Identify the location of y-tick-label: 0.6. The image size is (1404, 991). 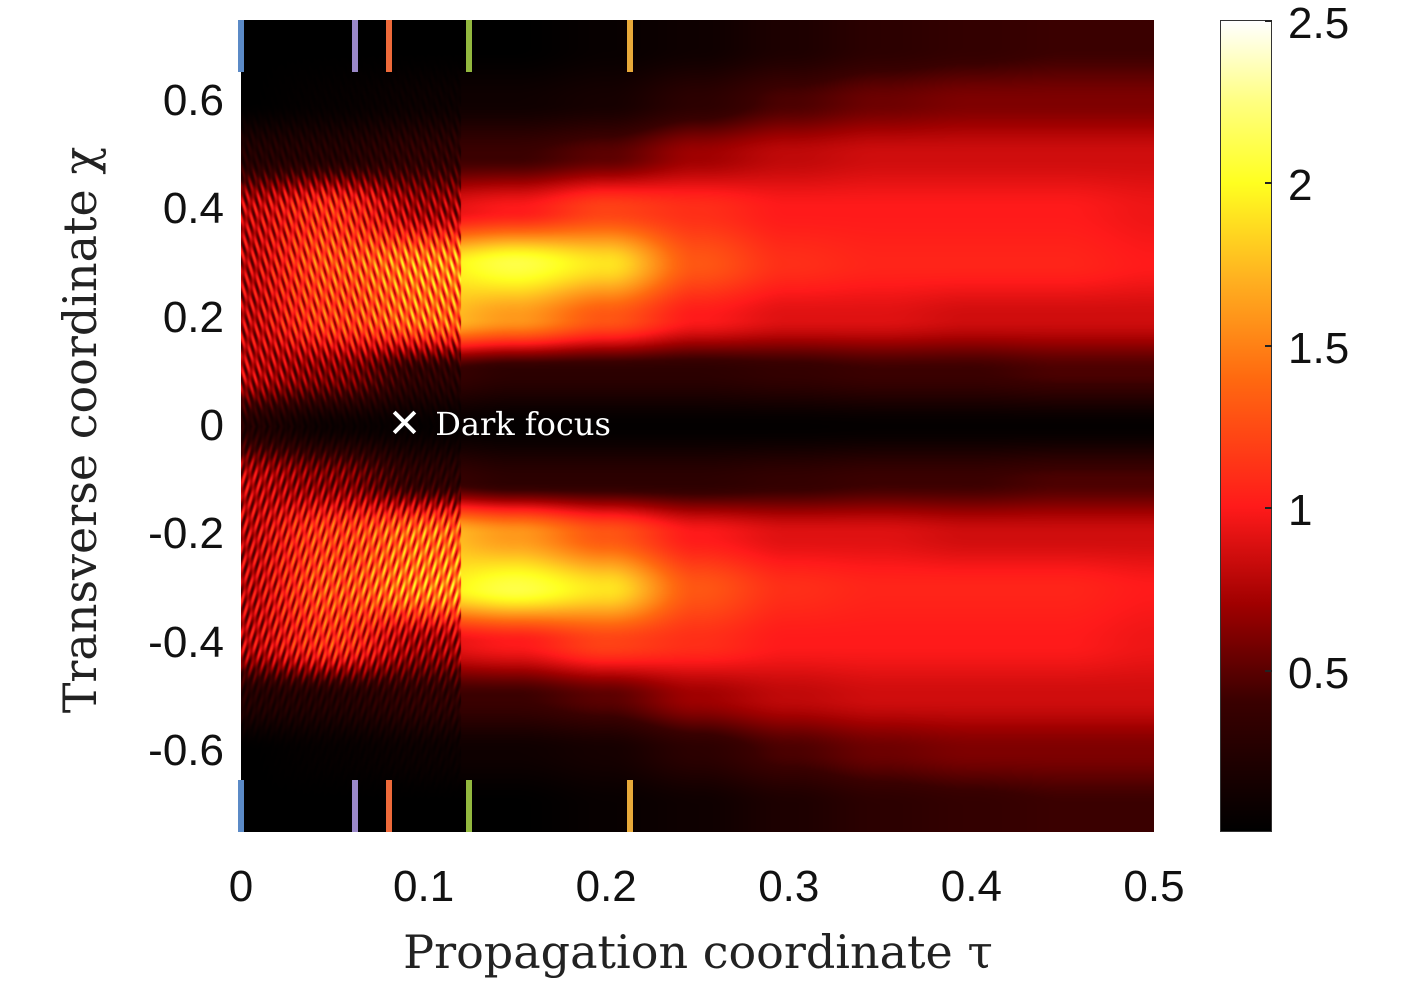
(193, 101).